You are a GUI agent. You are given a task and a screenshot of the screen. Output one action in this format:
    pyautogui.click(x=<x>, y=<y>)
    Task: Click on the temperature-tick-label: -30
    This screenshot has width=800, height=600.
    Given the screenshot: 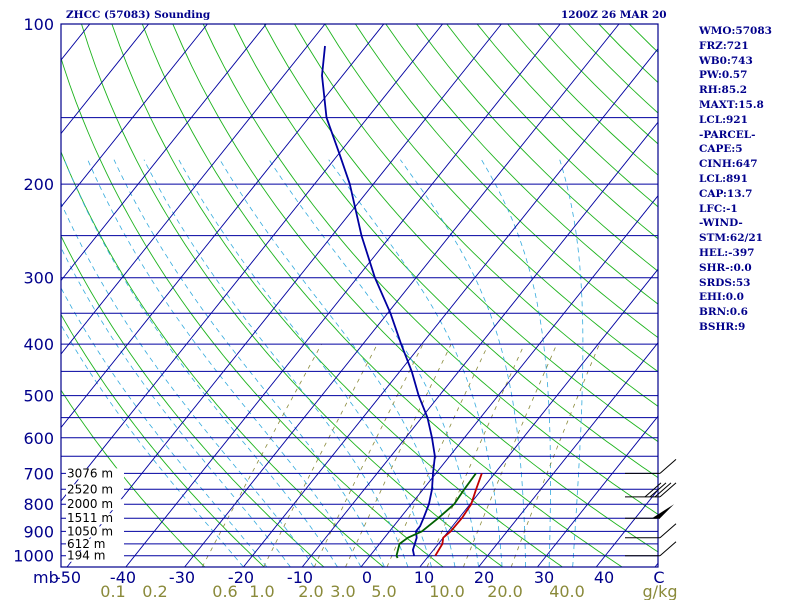 What is the action you would take?
    pyautogui.click(x=182, y=577)
    